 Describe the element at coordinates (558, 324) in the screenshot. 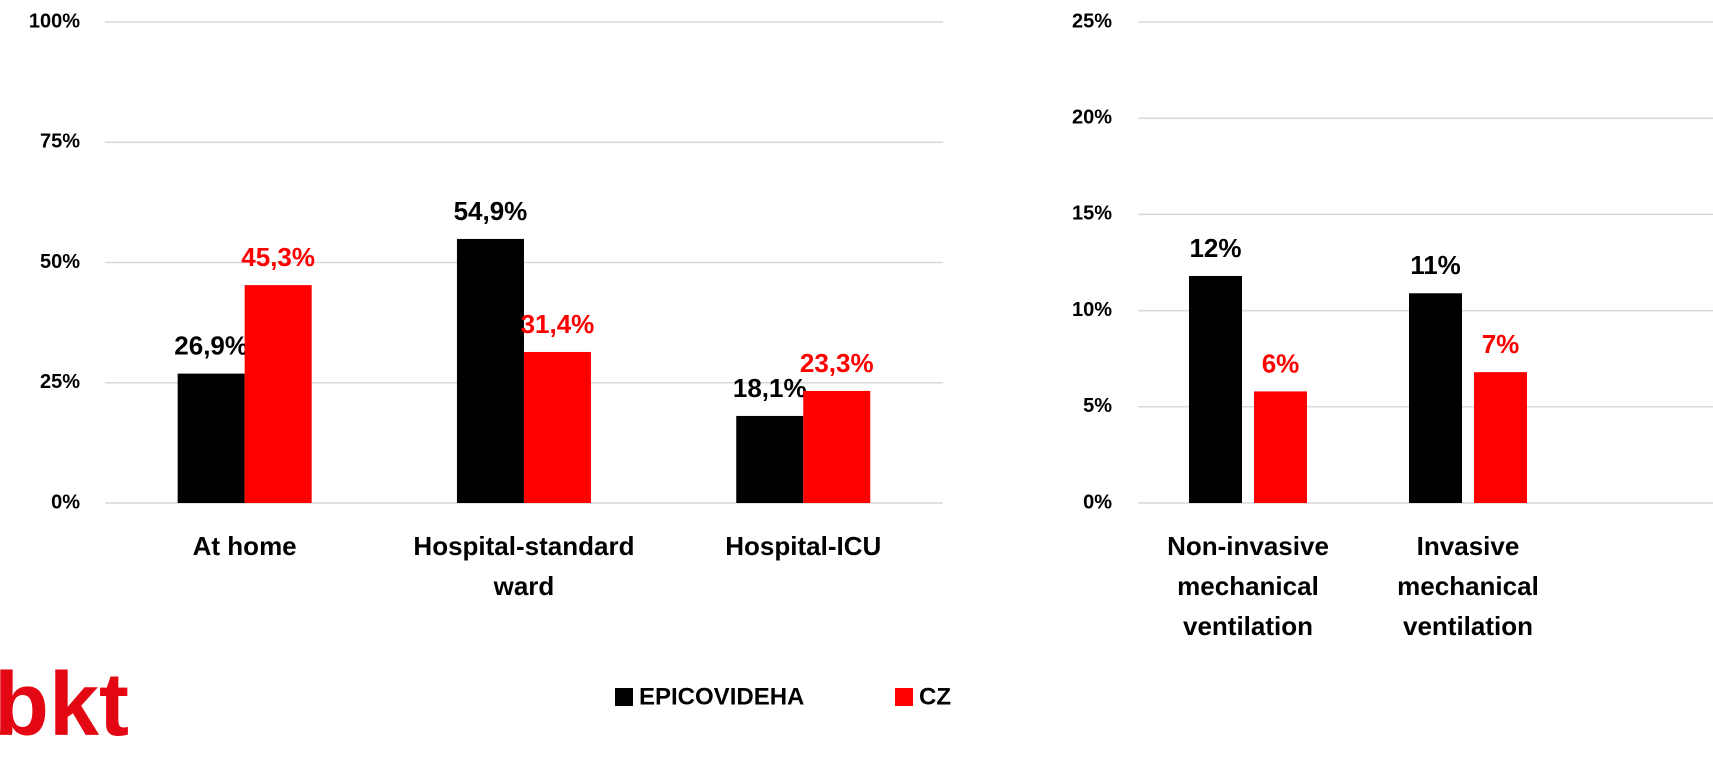

I see `value-label: 31,4%` at that location.